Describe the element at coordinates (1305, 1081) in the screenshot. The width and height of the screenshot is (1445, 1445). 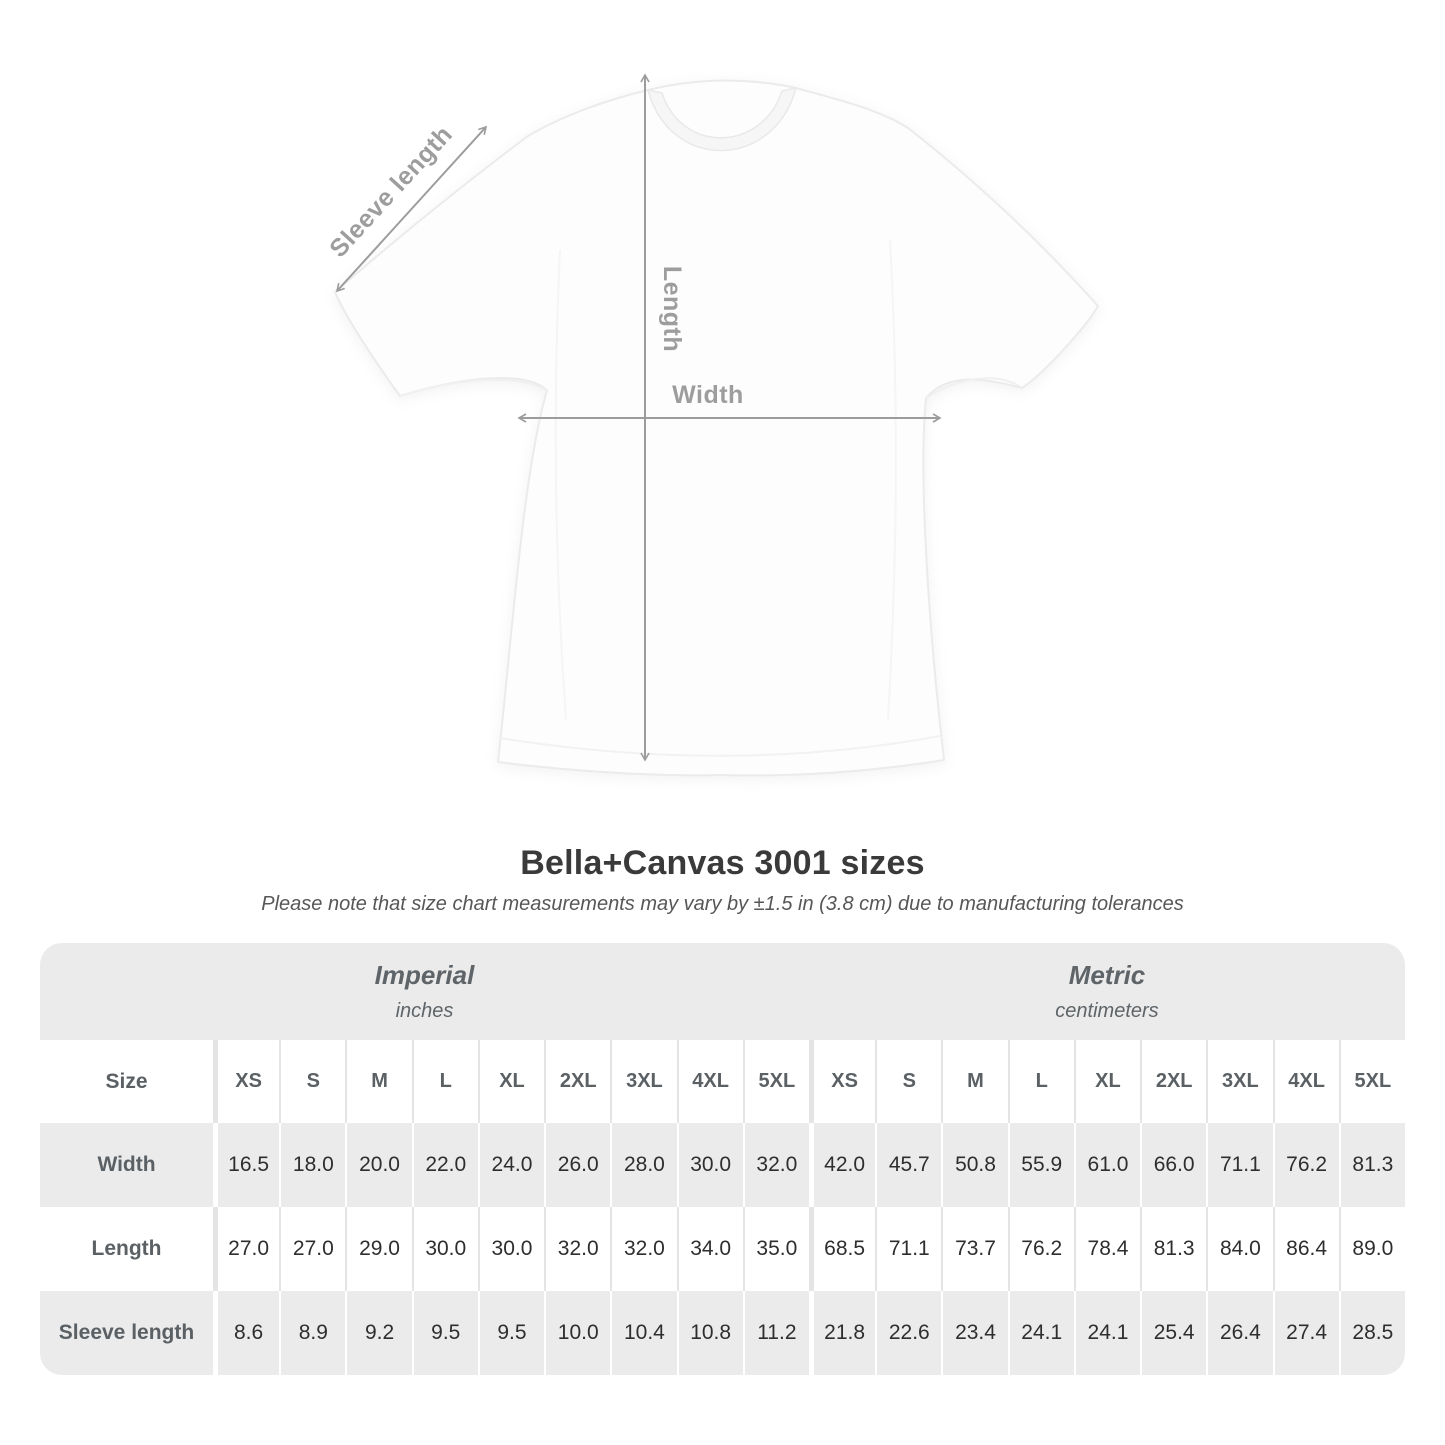
I see `col-header-metric-4xl: 4XL` at that location.